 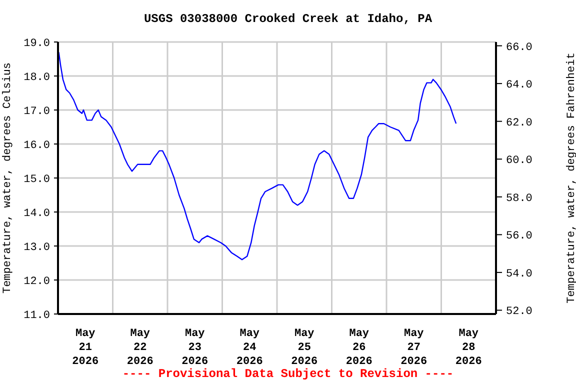 What do you see at coordinates (304, 348) in the screenshot?
I see `x-tick-label: May 25 2026` at bounding box center [304, 348].